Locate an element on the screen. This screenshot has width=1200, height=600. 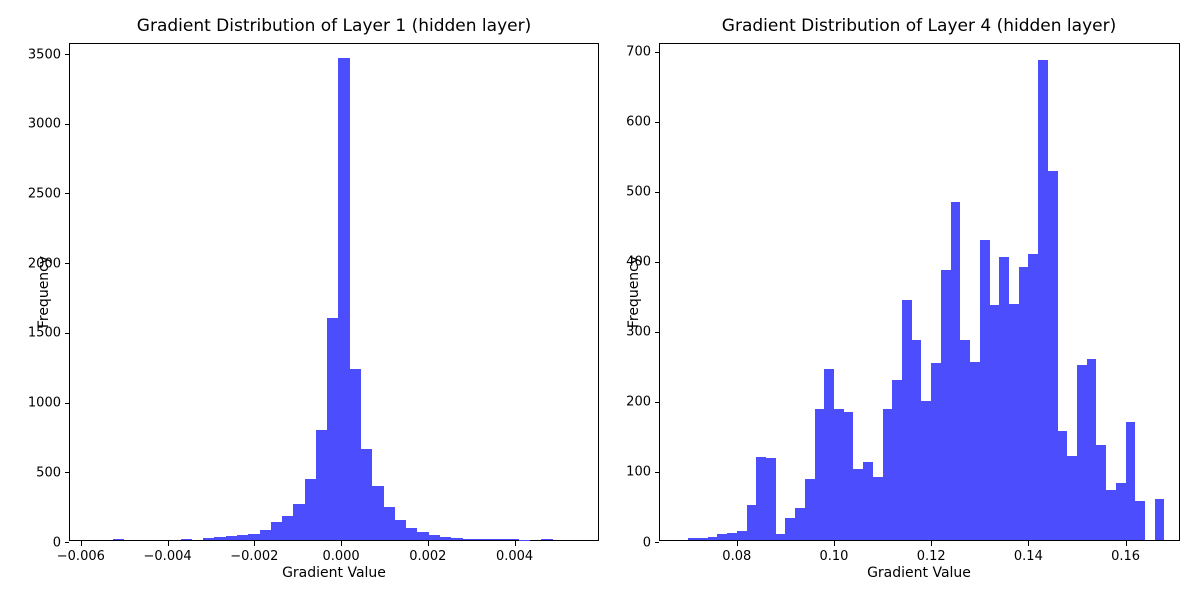
x-axis-label-layer1: Gradient Value is located at coordinates (334, 573).